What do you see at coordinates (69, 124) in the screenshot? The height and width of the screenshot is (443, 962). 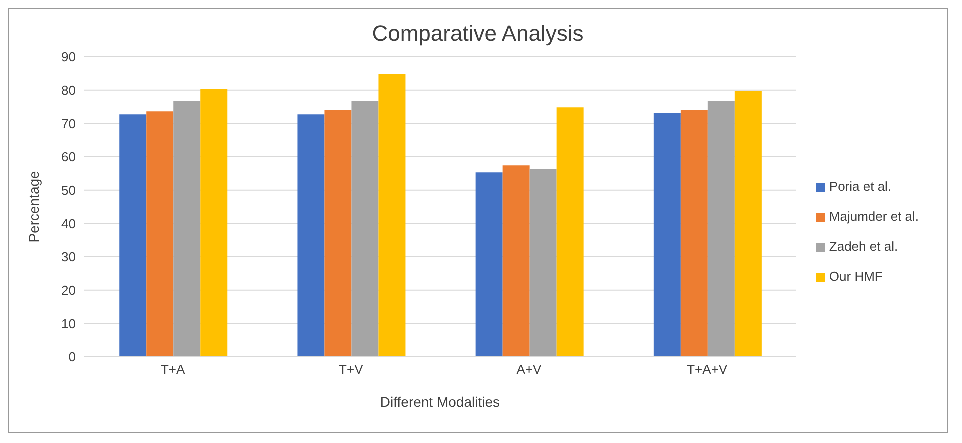 I see `y-tick-label: 70` at bounding box center [69, 124].